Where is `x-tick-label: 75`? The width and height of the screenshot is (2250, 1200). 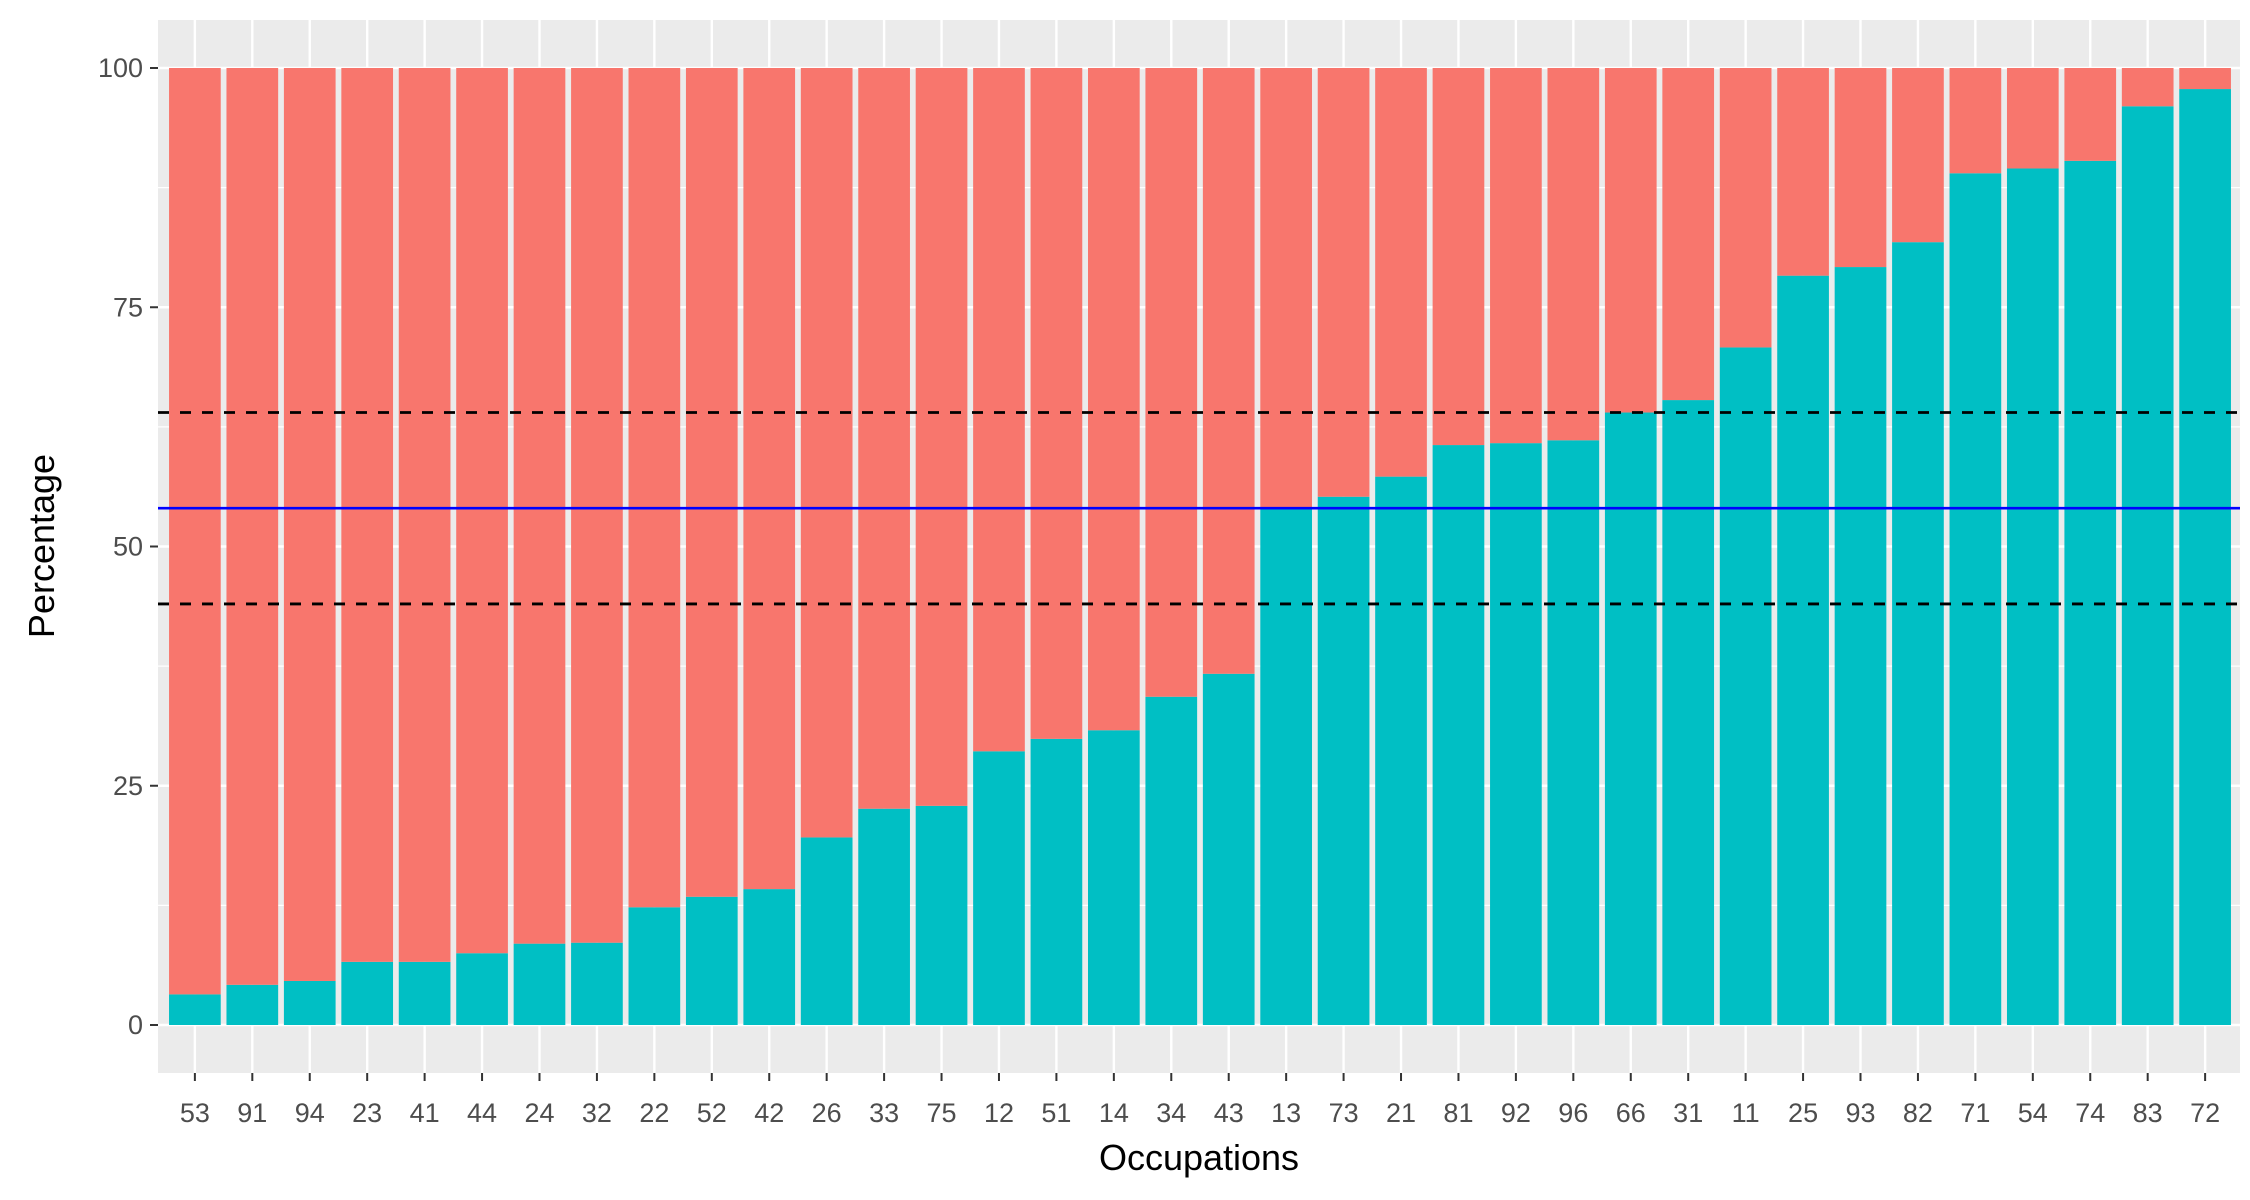
x-tick-label: 75 is located at coordinates (942, 1113).